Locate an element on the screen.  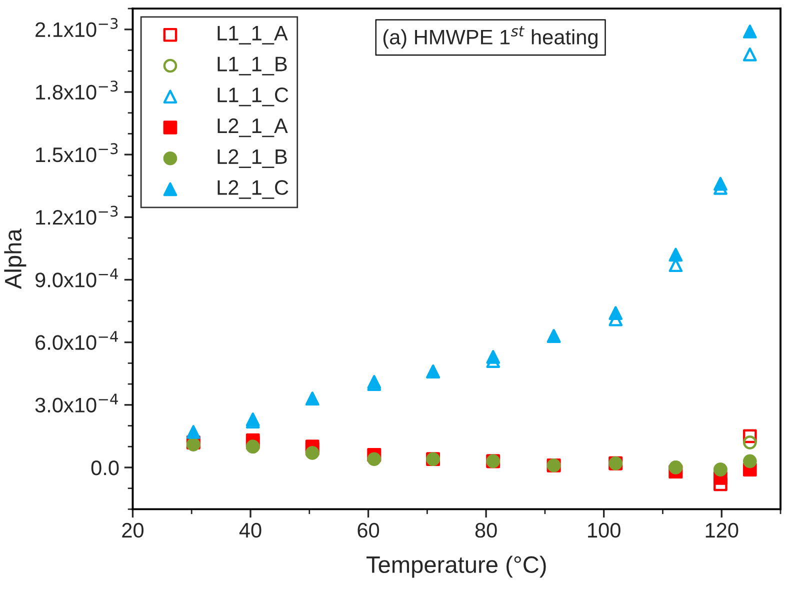
legend-label: L2_1_C is located at coordinates (253, 189).